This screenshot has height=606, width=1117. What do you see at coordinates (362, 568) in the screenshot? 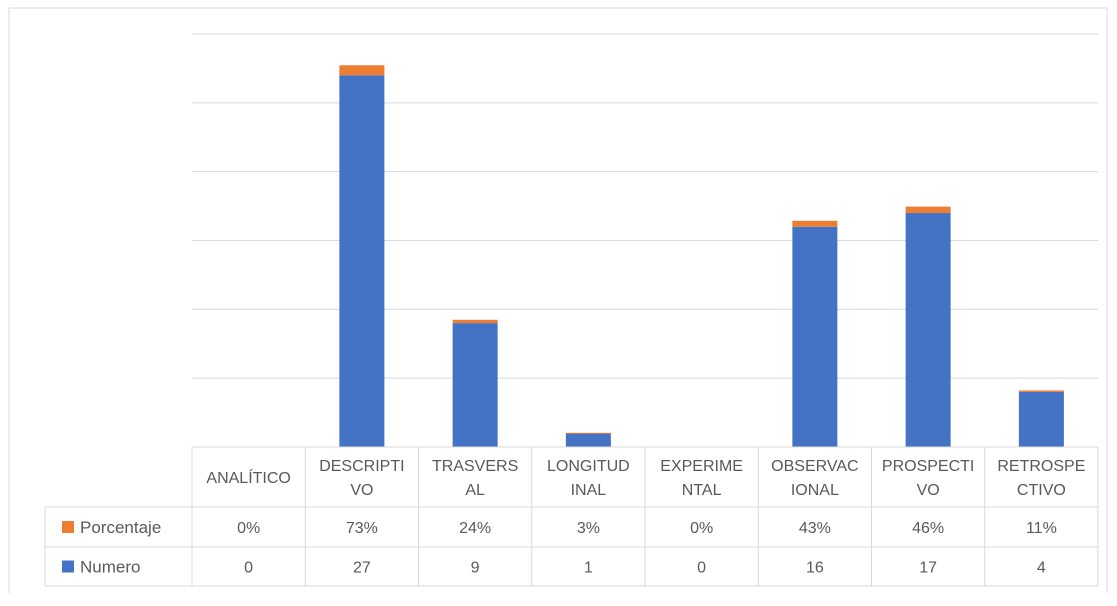
I see `data-table-value: 27` at bounding box center [362, 568].